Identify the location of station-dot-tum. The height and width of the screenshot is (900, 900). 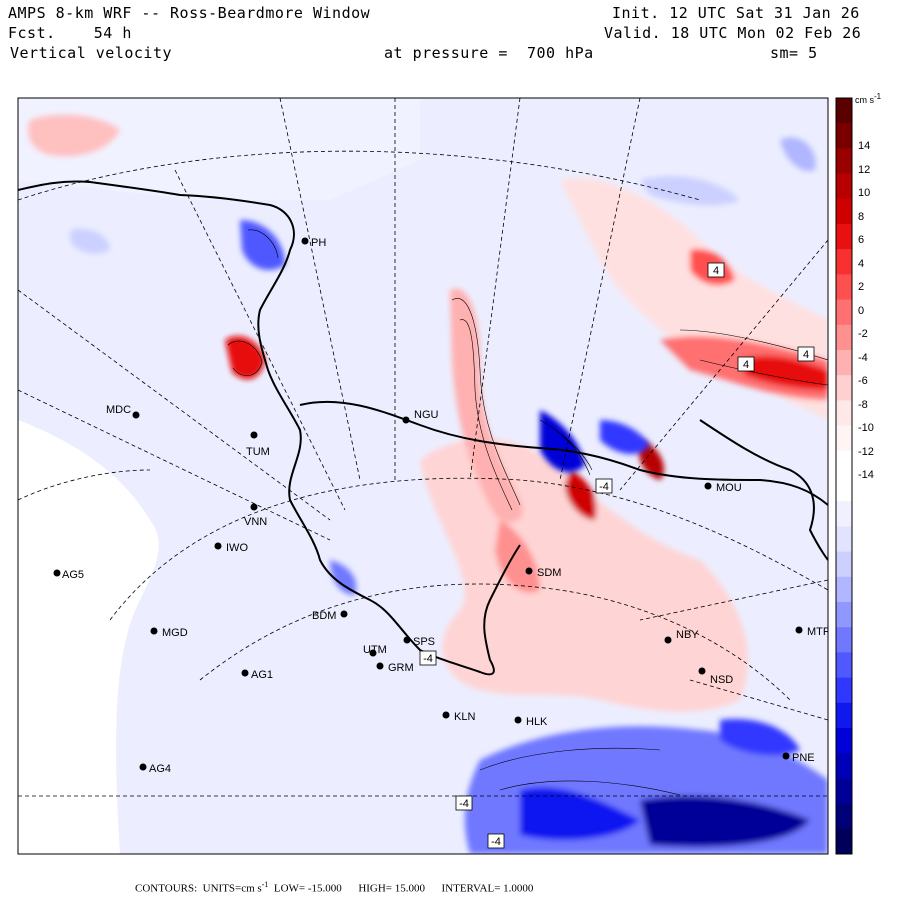
(254, 435).